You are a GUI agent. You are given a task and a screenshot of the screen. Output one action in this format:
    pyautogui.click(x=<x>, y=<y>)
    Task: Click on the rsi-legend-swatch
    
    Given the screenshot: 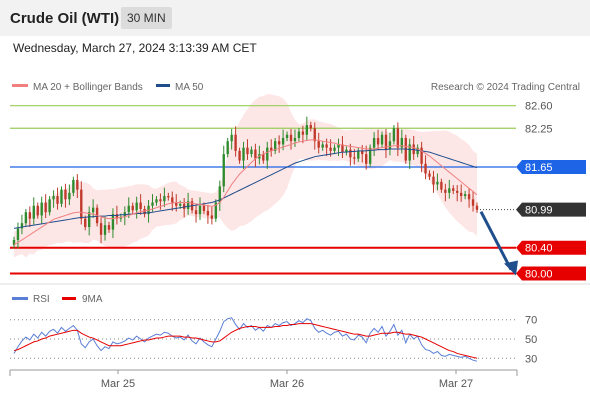 What is the action you would take?
    pyautogui.click(x=20, y=298)
    